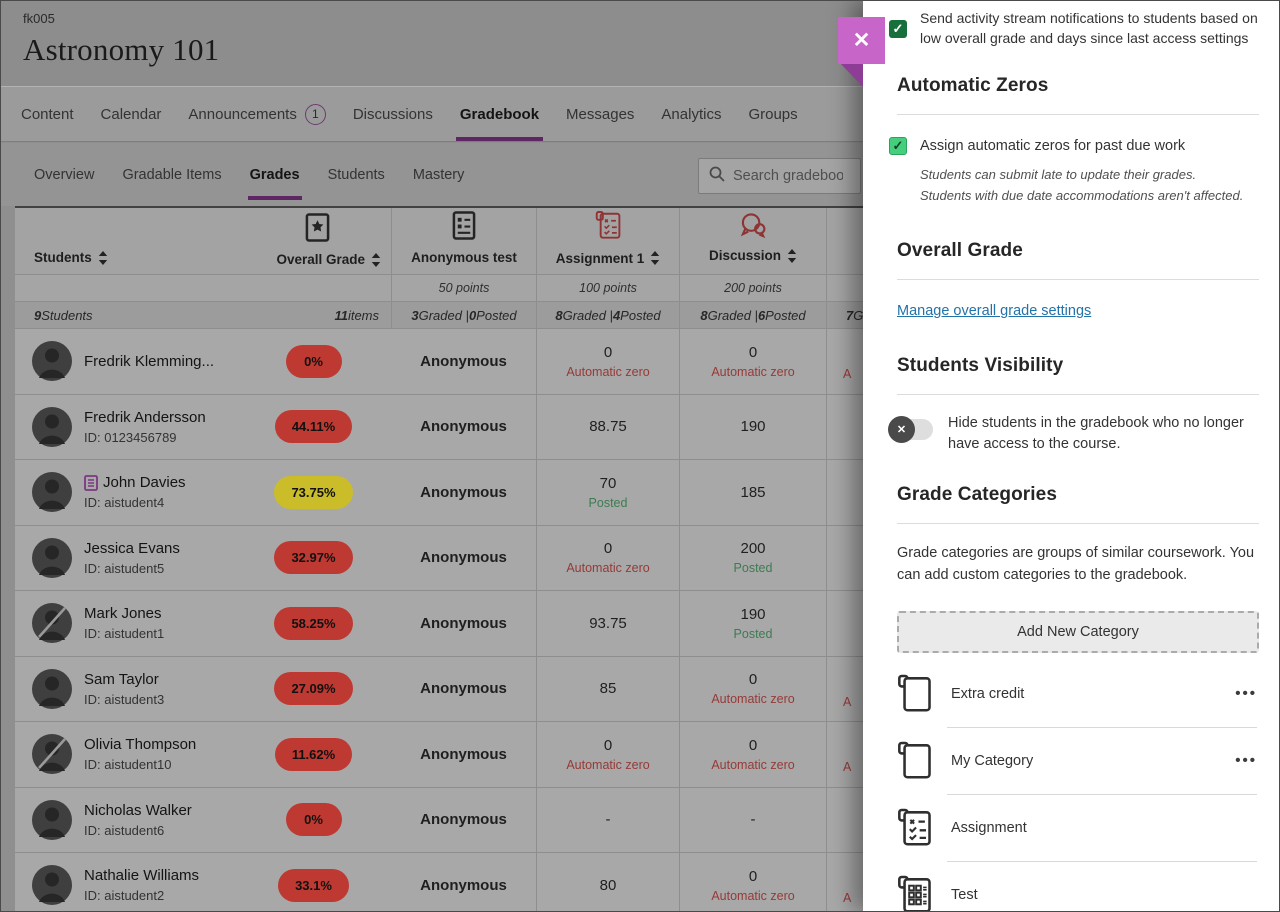 The width and height of the screenshot is (1280, 912). I want to click on discussion-score-cell: 185, so click(752, 492).